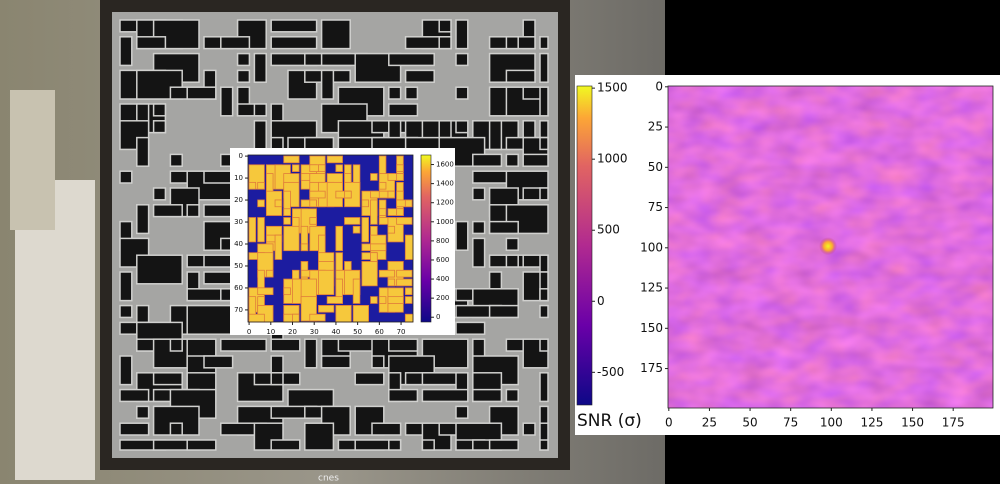 This screenshot has height=484, width=1000. Describe the element at coordinates (659, 86) in the screenshot. I see `y-tick-label: 0` at that location.